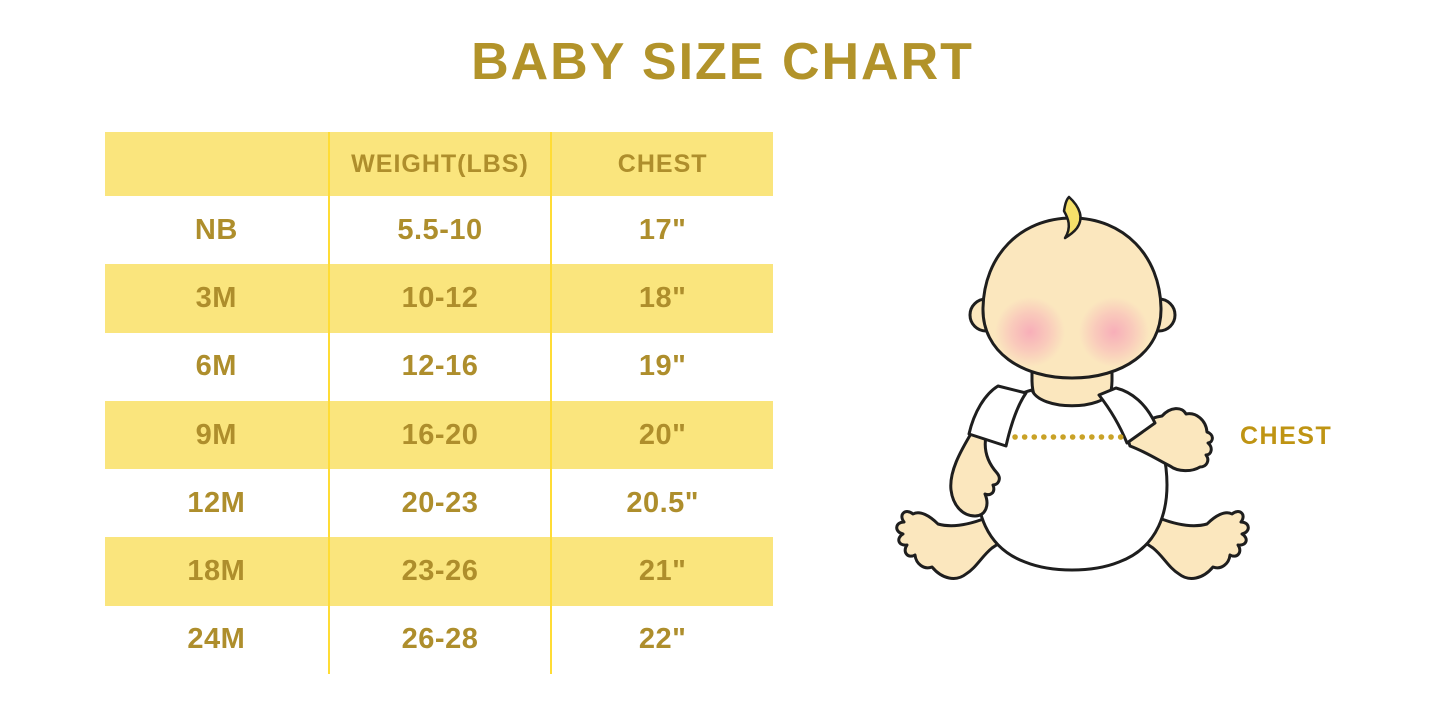  Describe the element at coordinates (661, 435) in the screenshot. I see `chest-cell: 20"` at that location.